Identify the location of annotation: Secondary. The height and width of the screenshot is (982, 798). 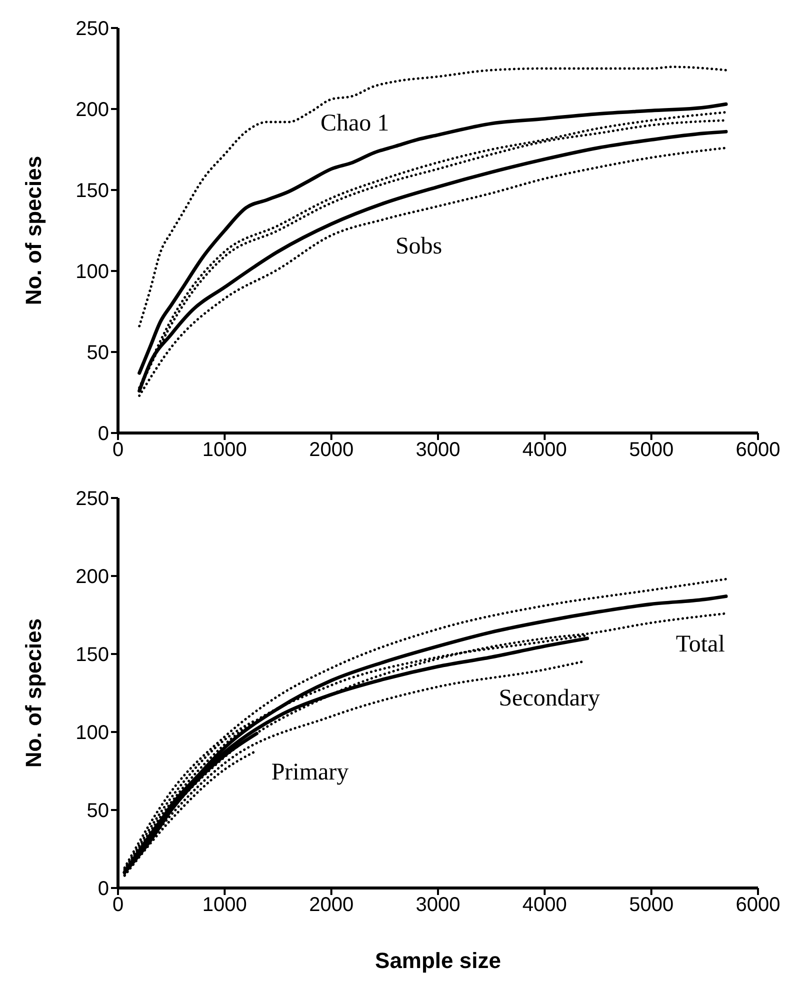
(549, 699).